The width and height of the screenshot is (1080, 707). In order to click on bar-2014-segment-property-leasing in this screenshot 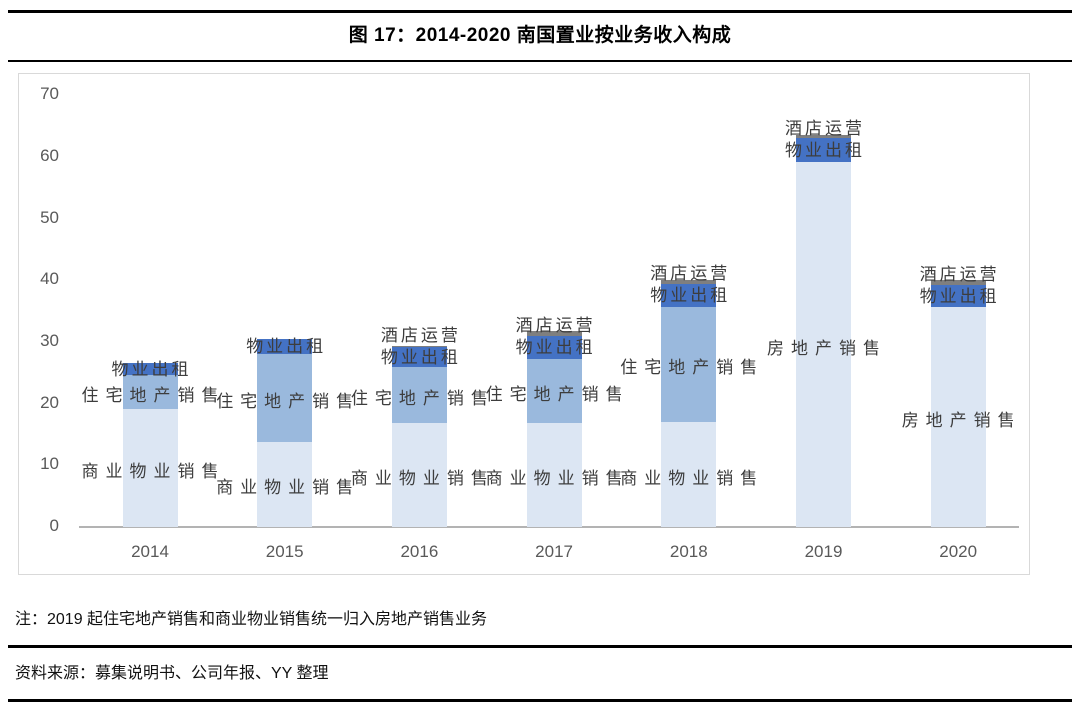, I will do `click(150, 369)`.